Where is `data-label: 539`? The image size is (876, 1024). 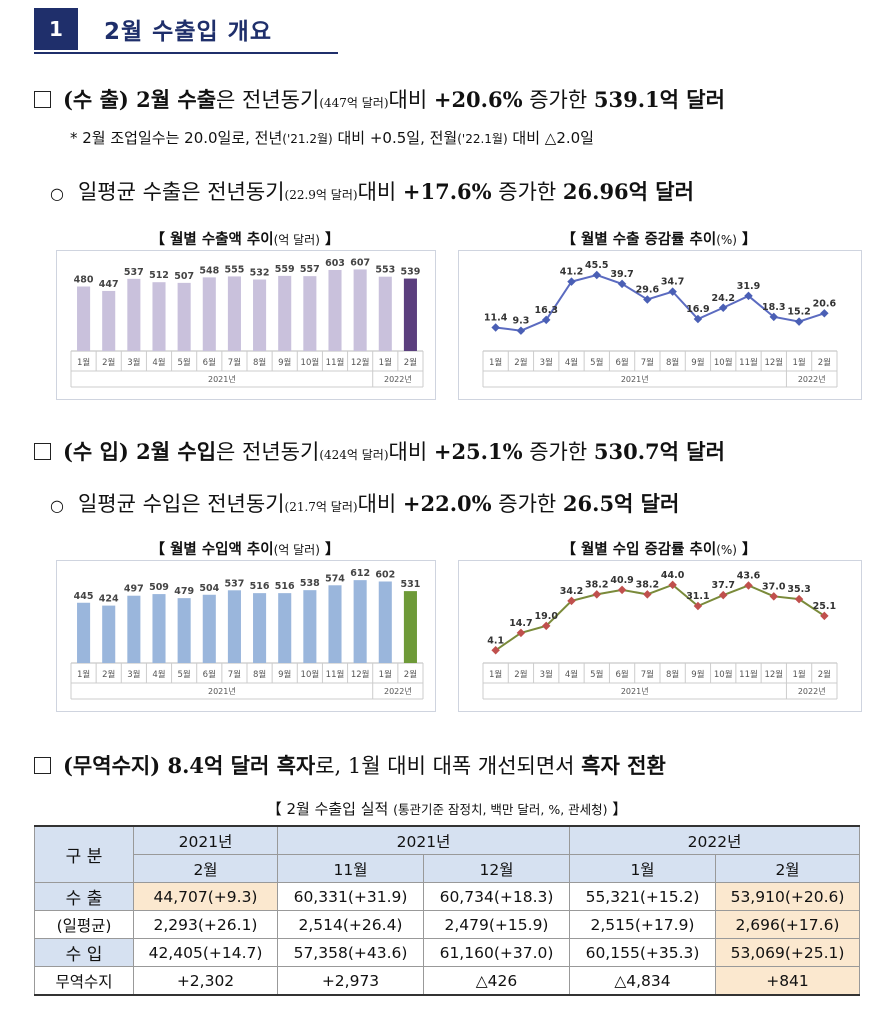
data-label: 539 is located at coordinates (411, 272).